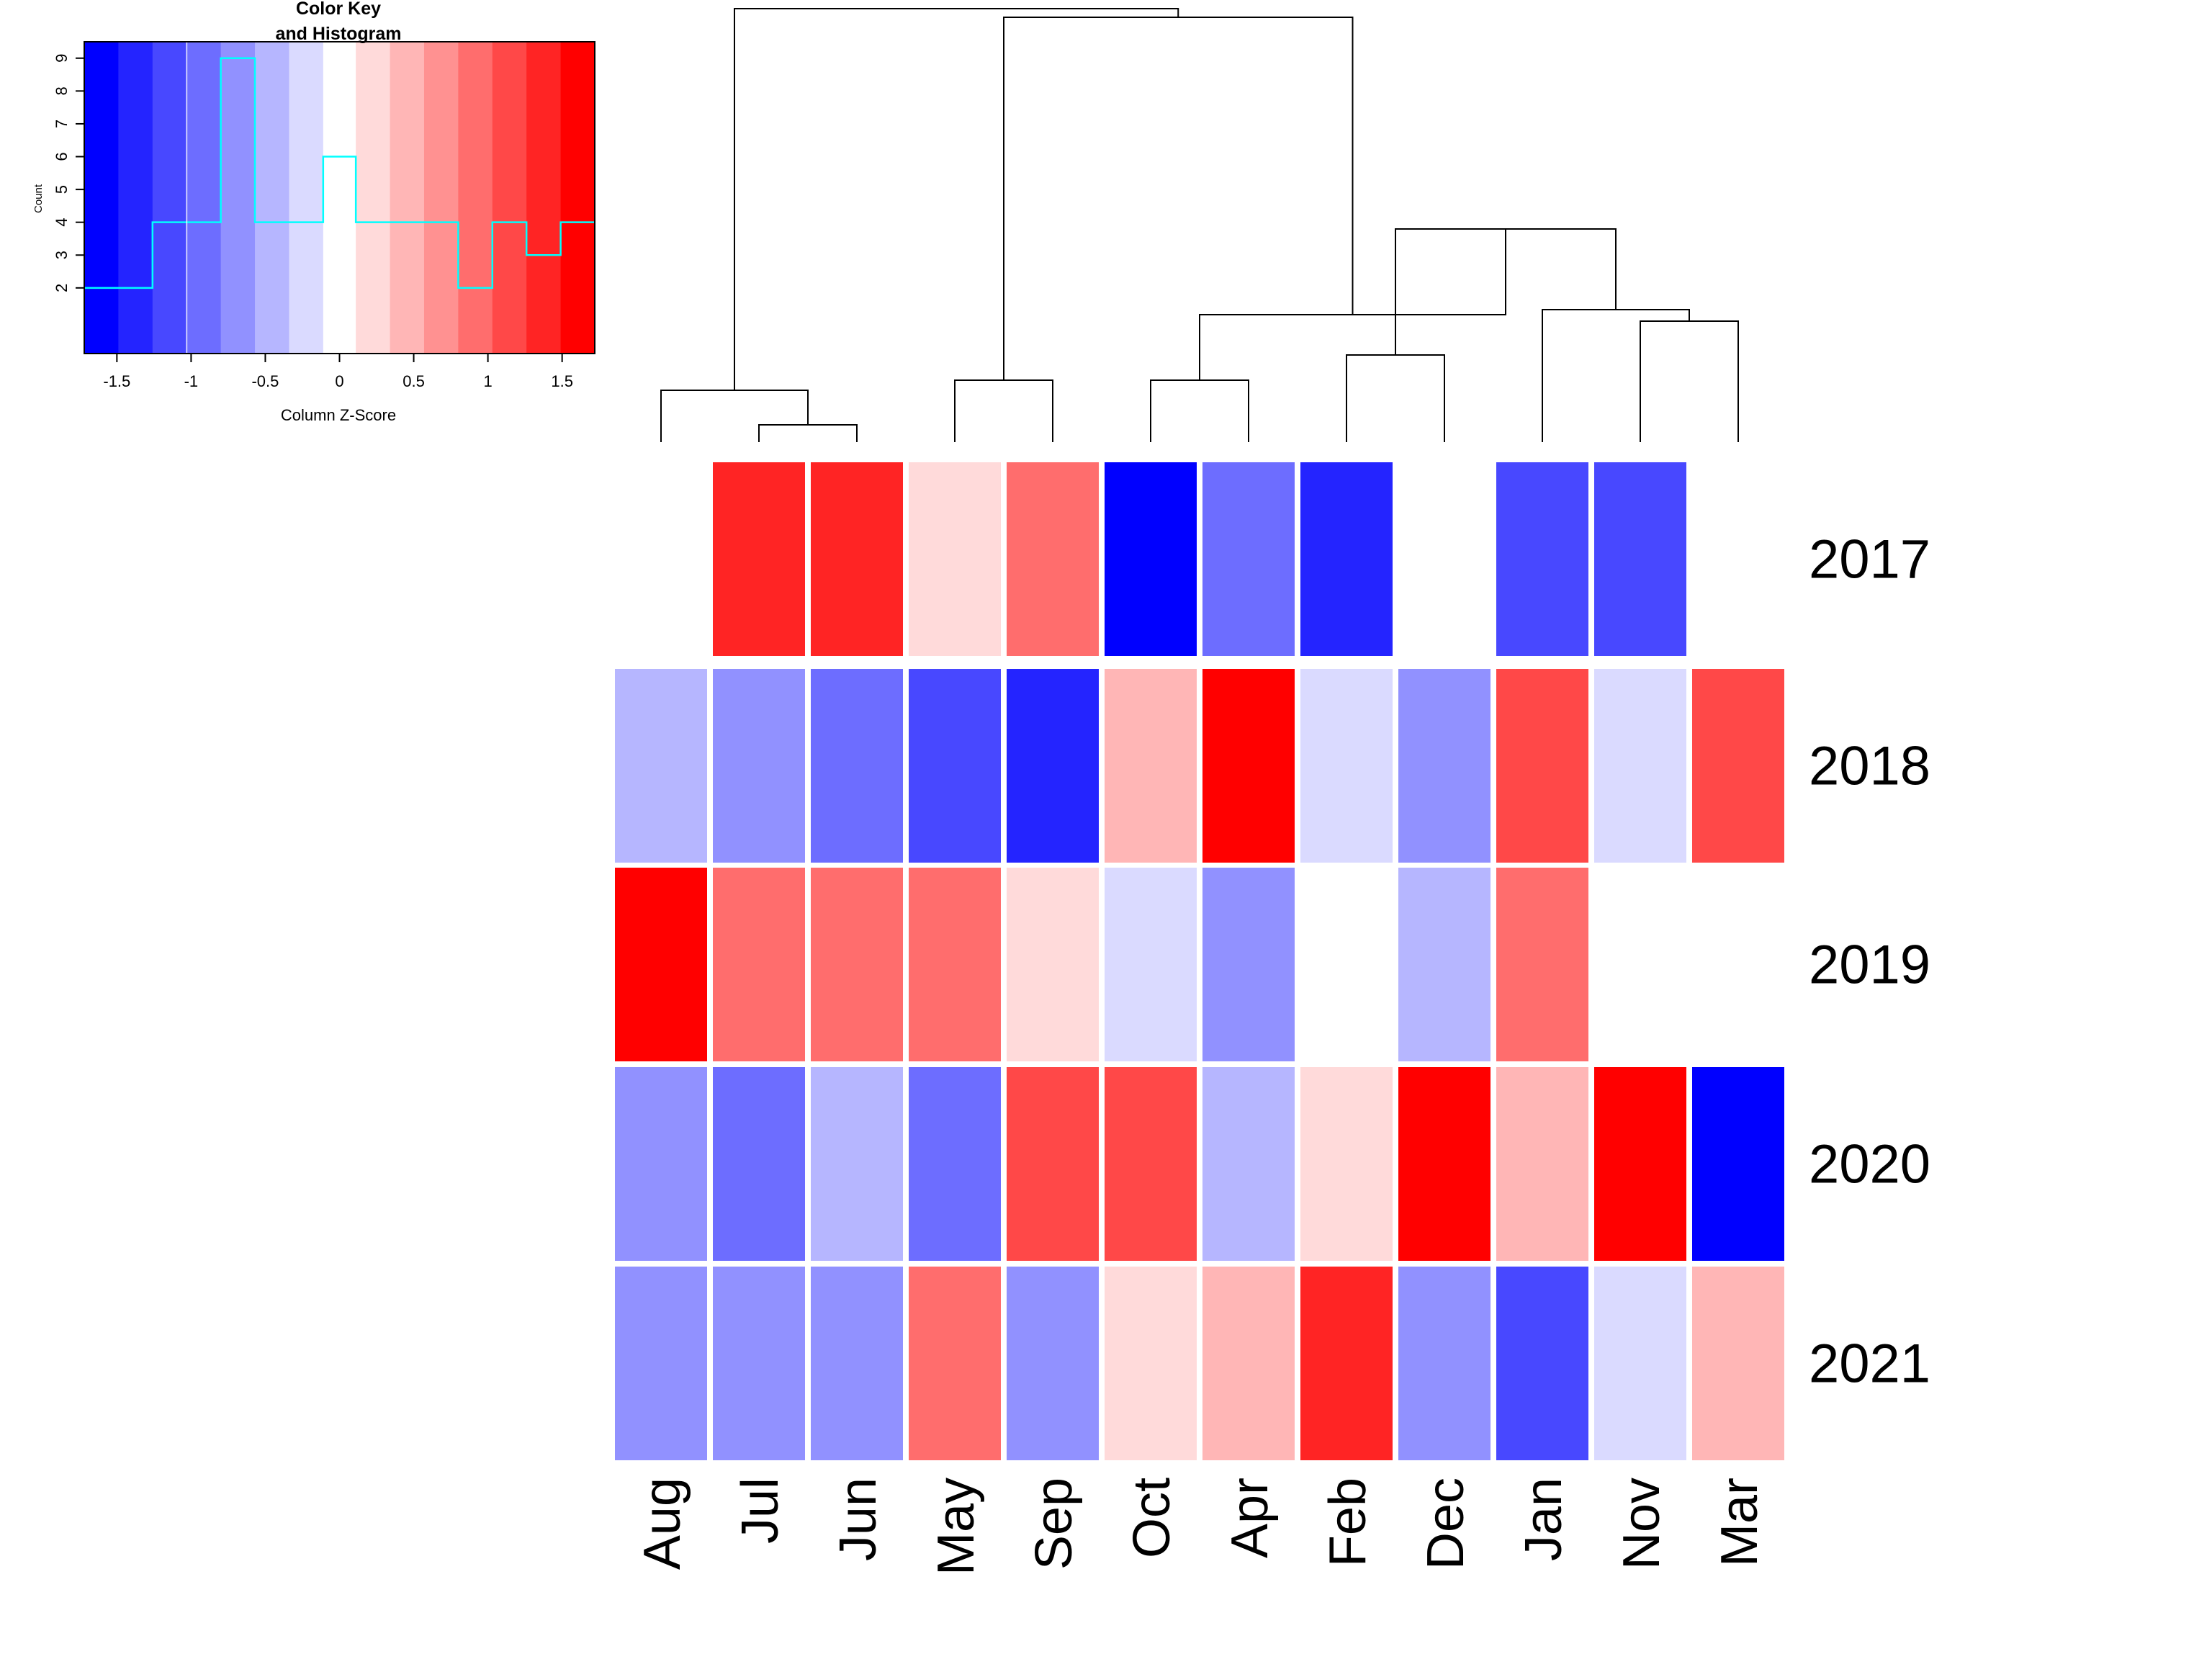 This screenshot has width=2212, height=1659. What do you see at coordinates (62, 156) in the screenshot?
I see `color-key-y-tick-label: 6` at bounding box center [62, 156].